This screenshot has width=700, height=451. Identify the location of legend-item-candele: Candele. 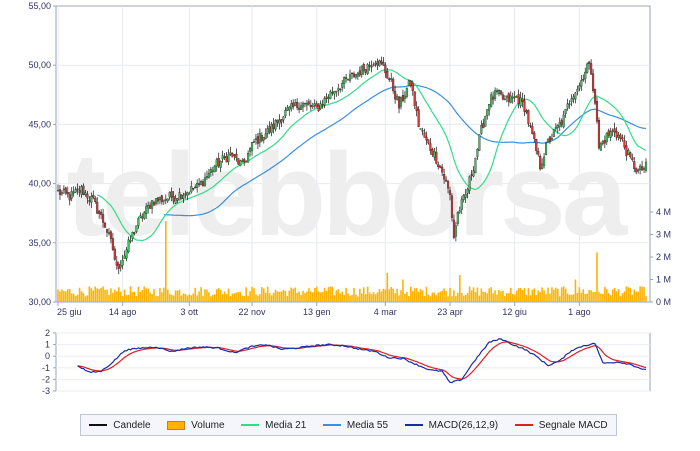
(120, 425).